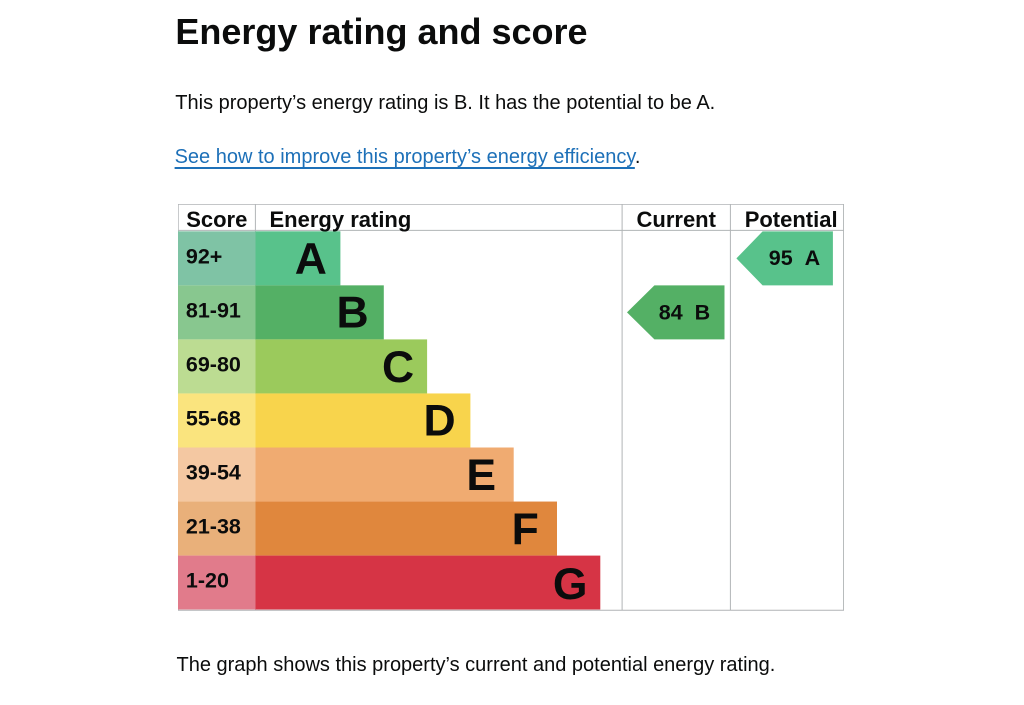 Image resolution: width=1024 pixels, height=705 pixels. Describe the element at coordinates (525, 529) in the screenshot. I see `svg-text: F` at that location.